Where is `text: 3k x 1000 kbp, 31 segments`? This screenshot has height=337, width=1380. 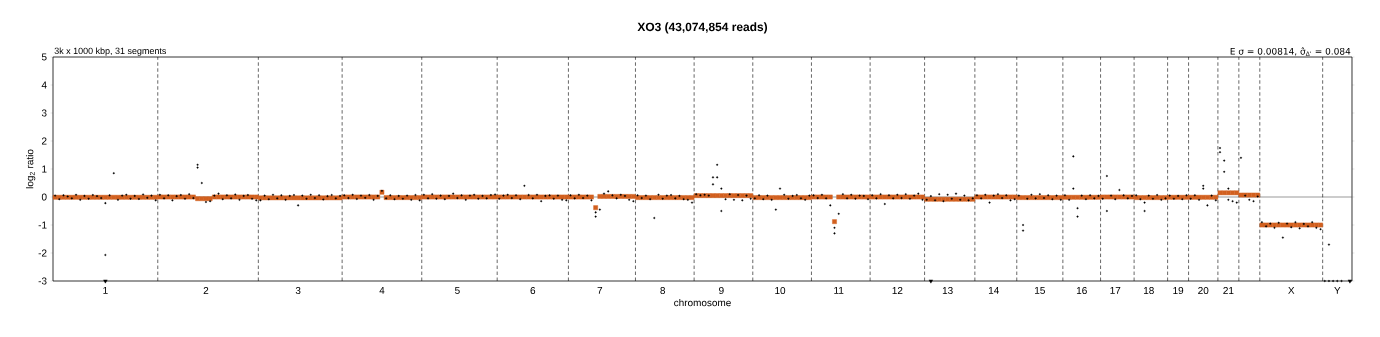
text: 3k x 1000 kbp, 31 segments is located at coordinates (110, 51).